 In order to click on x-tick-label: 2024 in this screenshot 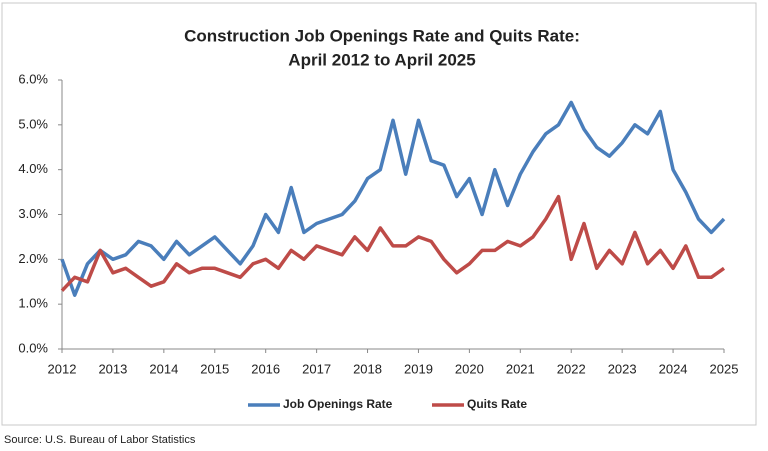, I will do `click(673, 368)`.